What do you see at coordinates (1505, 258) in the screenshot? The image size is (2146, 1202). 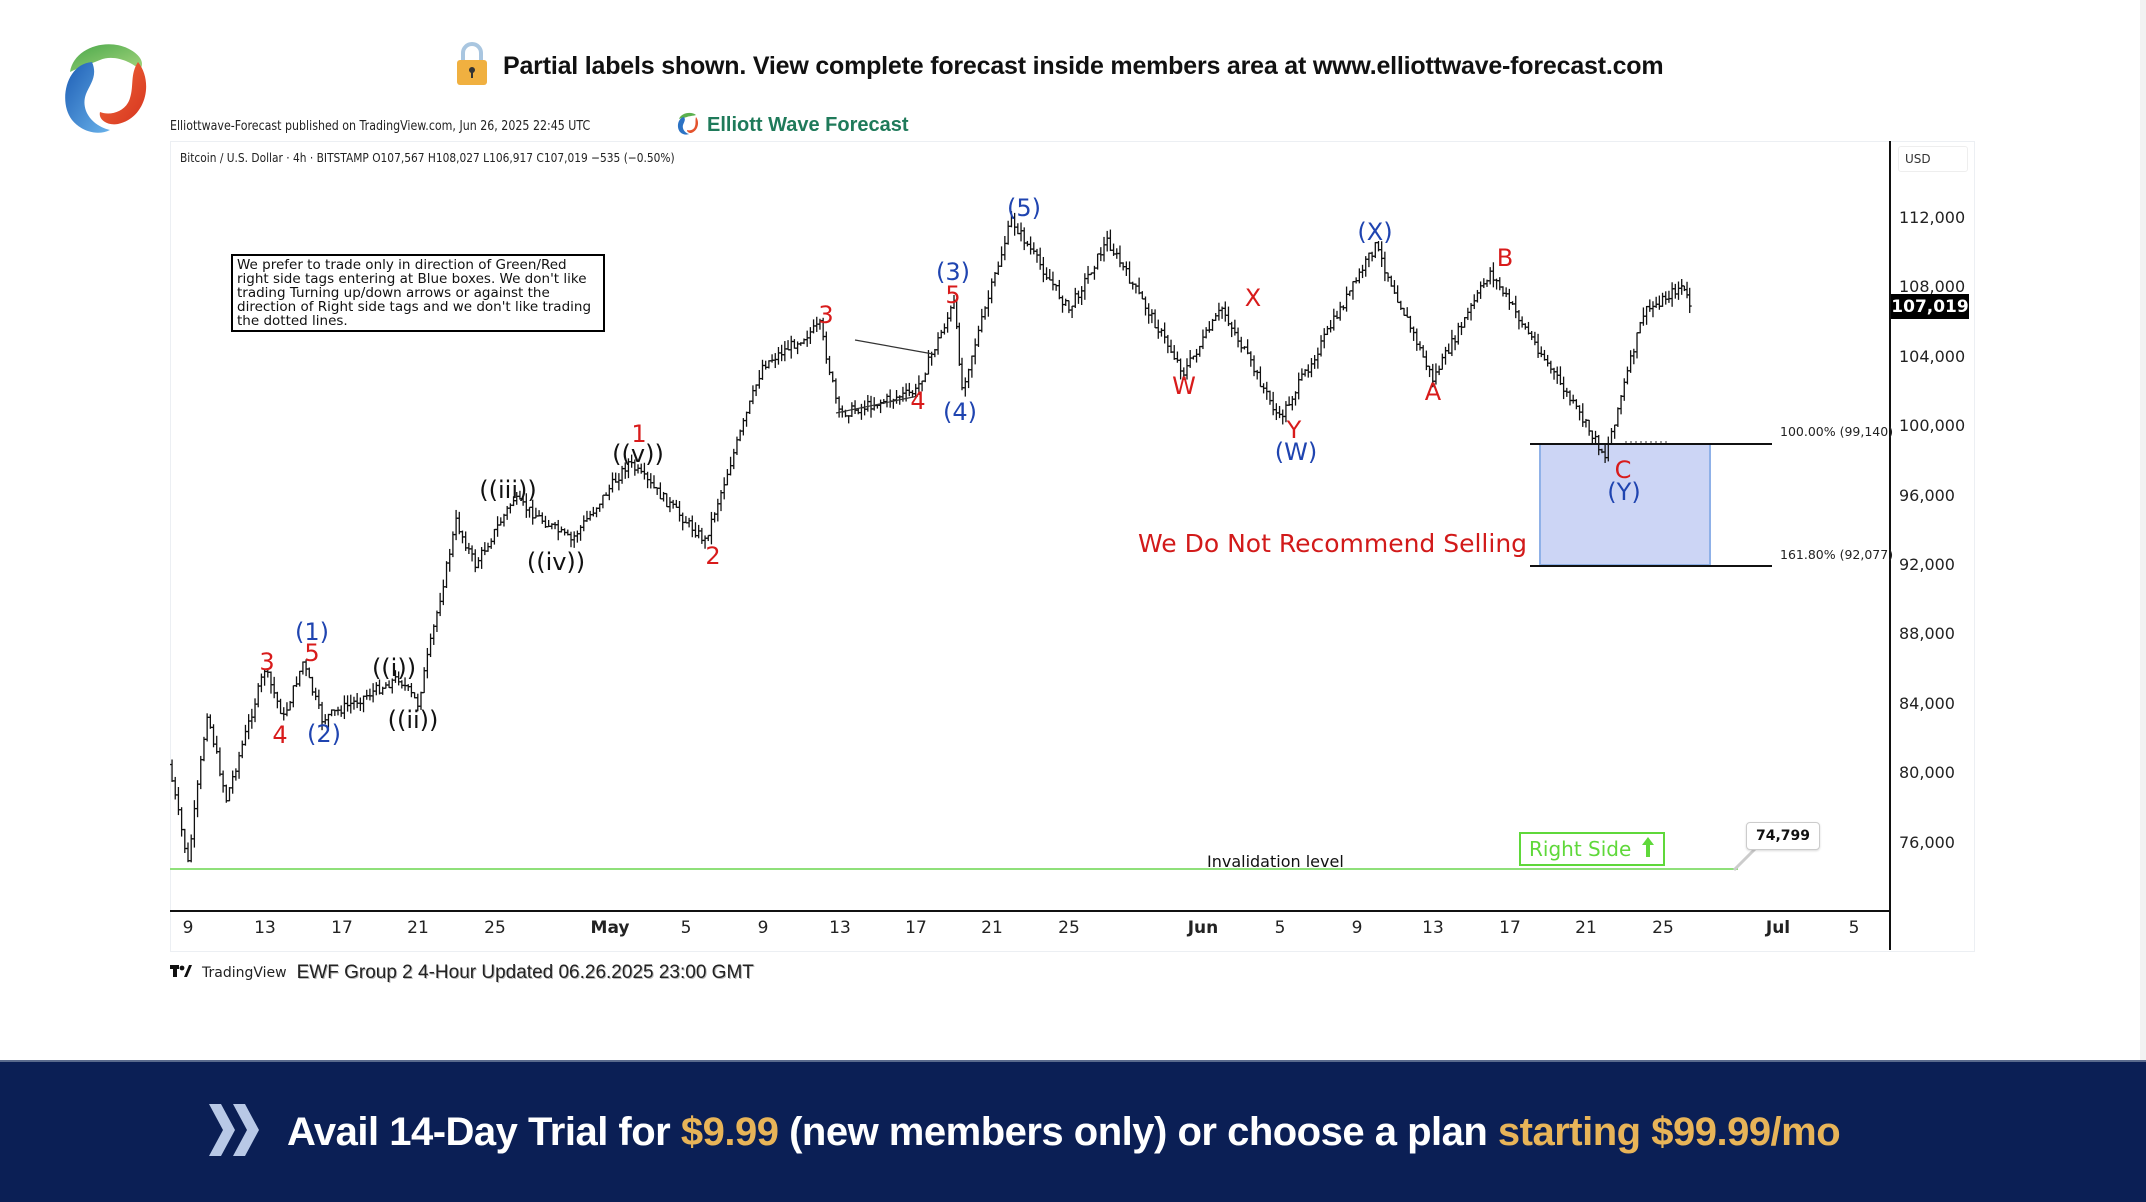 I see `wave-label: B` at bounding box center [1505, 258].